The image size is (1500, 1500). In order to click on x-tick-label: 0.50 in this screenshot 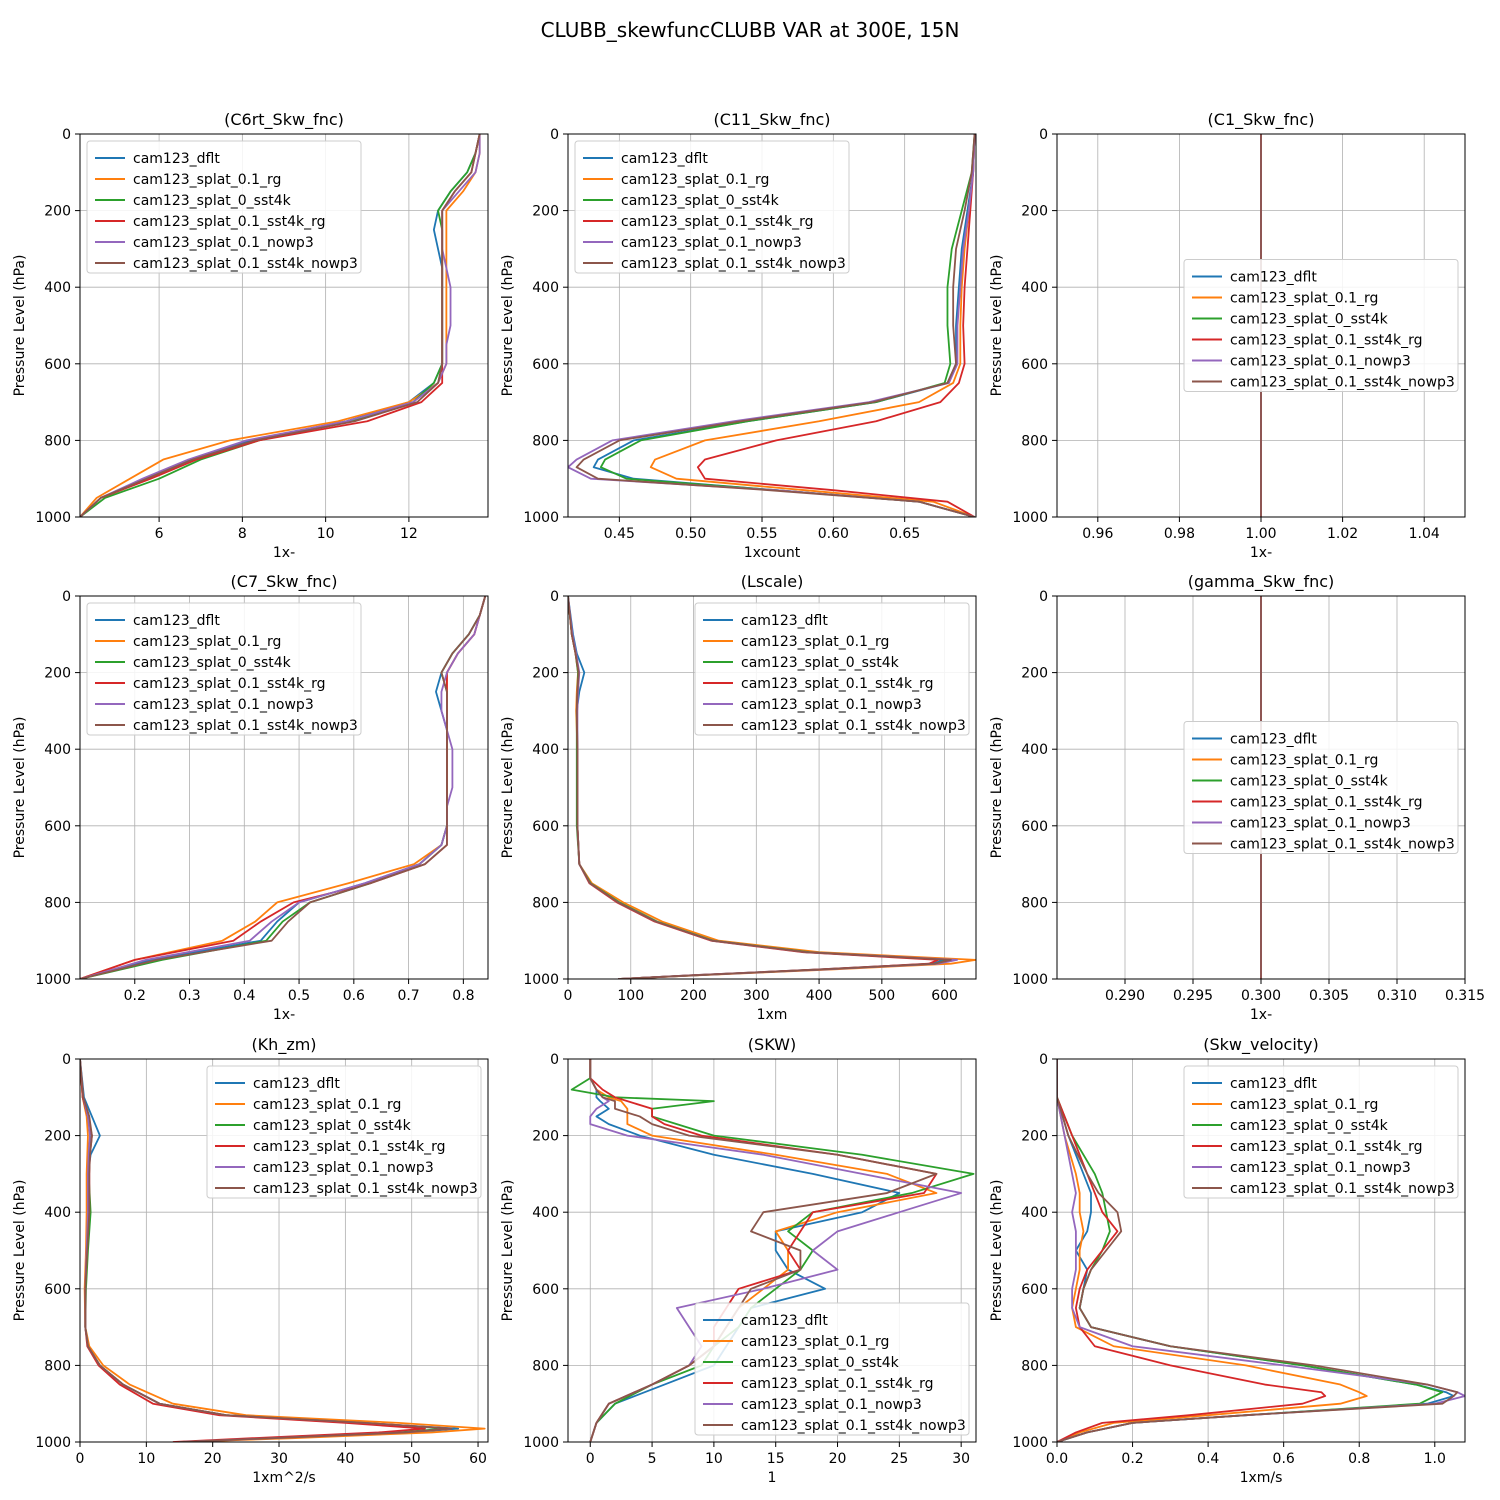, I will do `click(690, 534)`.